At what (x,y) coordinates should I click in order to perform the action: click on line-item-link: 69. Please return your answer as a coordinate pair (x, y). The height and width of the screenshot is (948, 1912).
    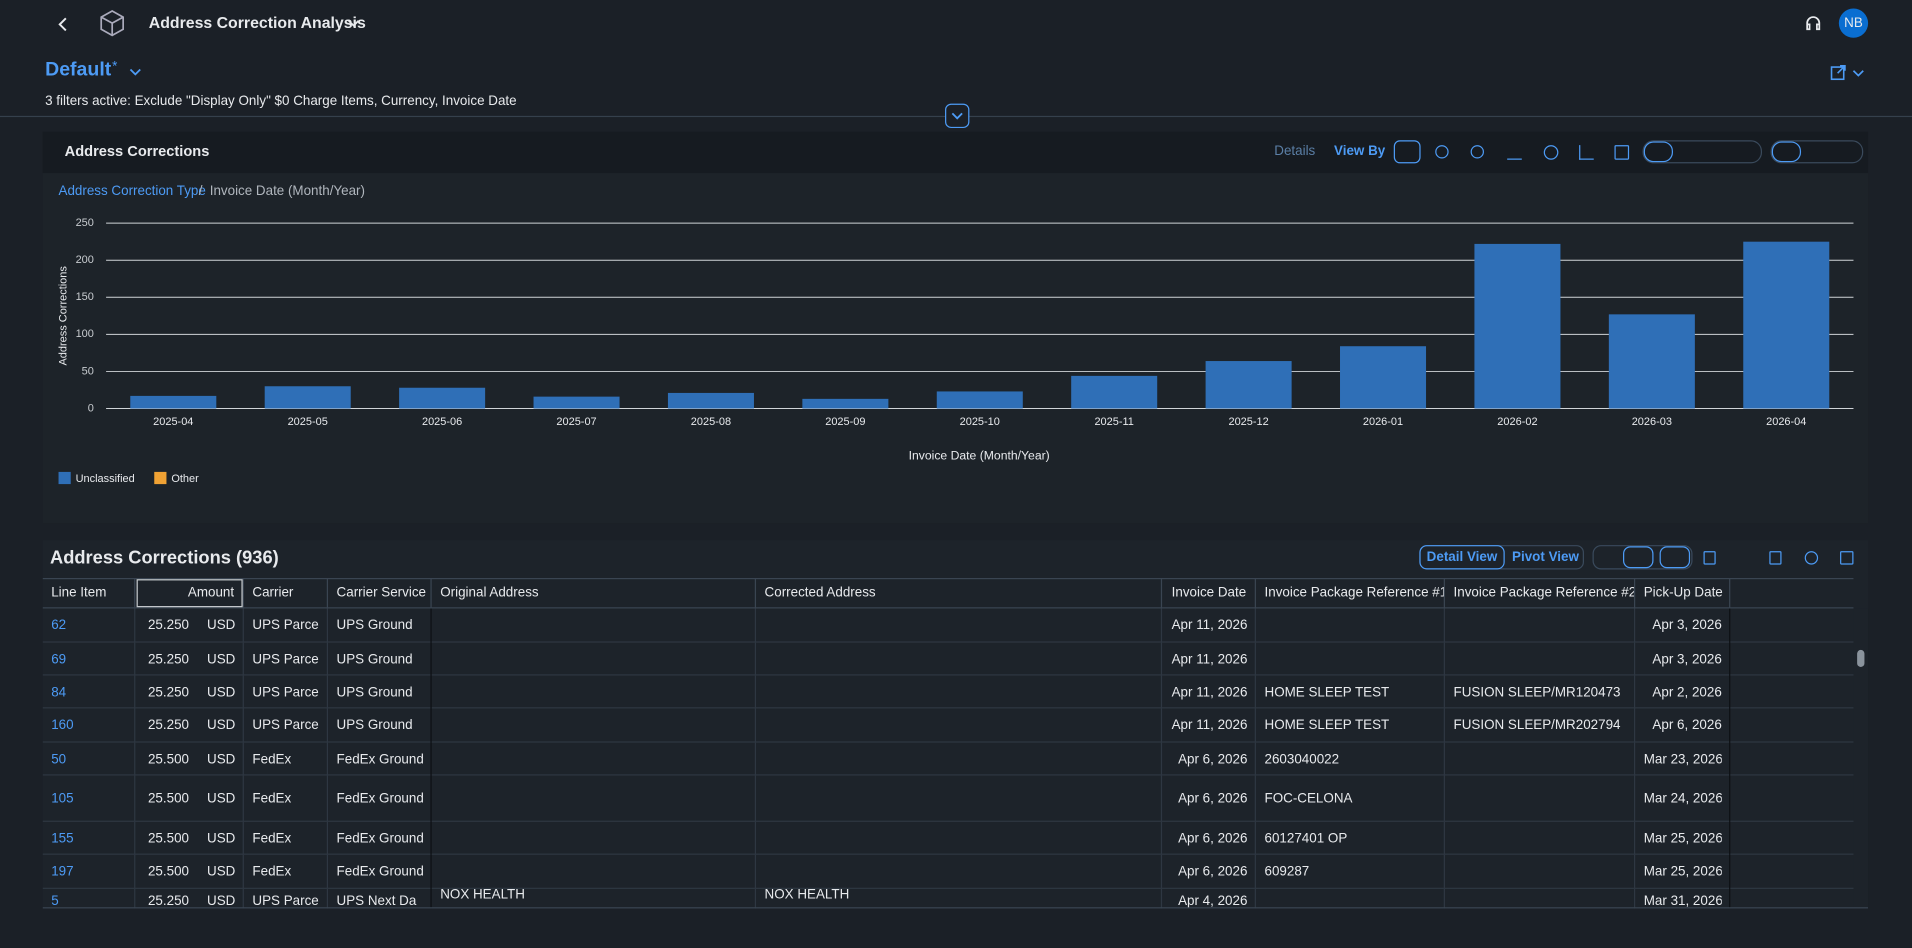
    Looking at the image, I should click on (59, 659).